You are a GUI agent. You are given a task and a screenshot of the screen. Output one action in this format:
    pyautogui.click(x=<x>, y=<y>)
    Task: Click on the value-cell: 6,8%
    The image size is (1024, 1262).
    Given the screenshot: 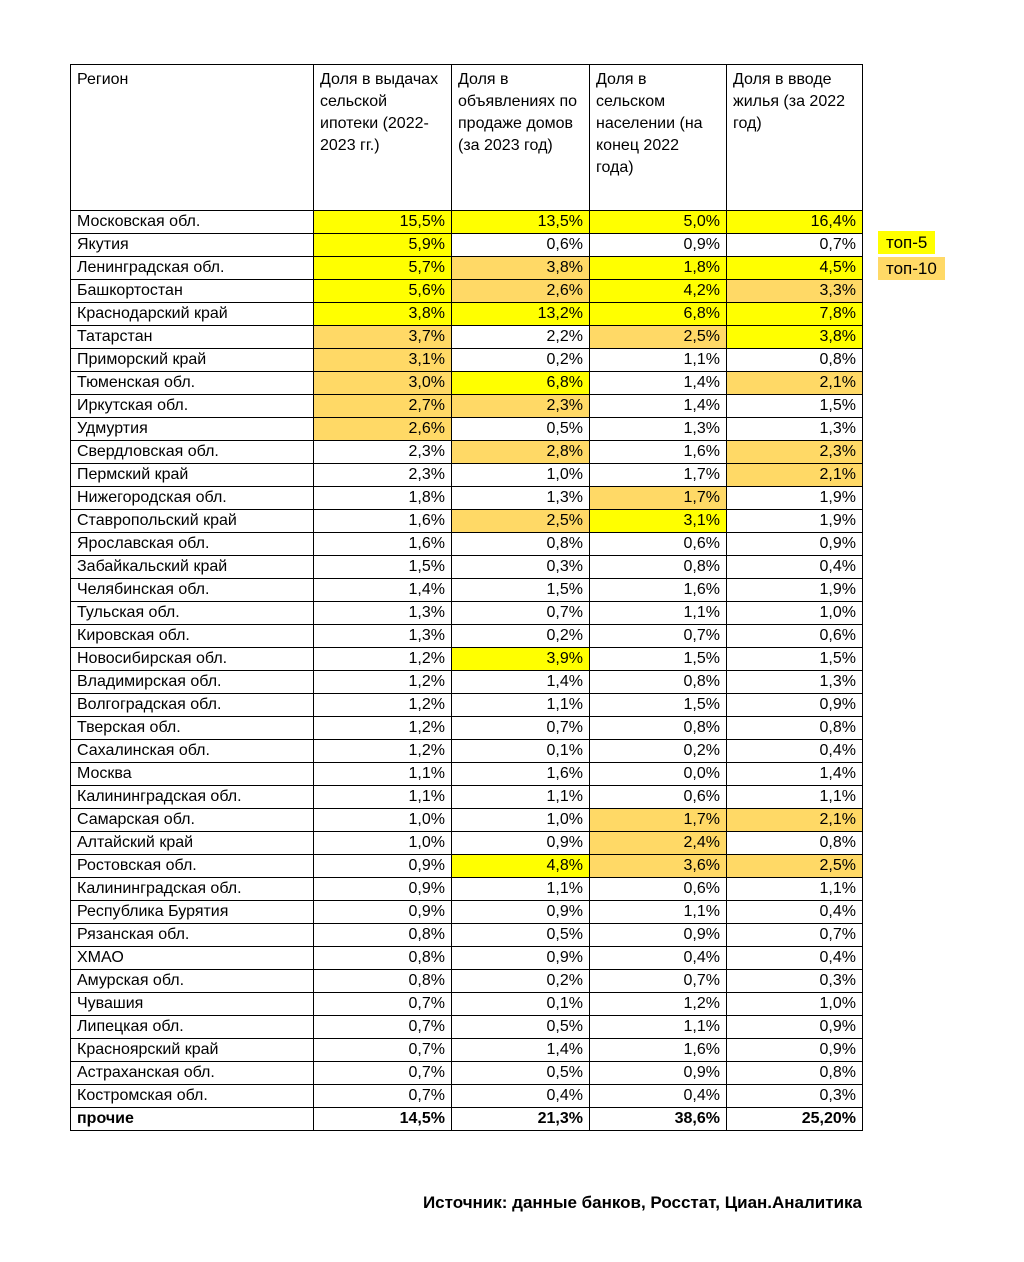 What is the action you would take?
    pyautogui.click(x=658, y=314)
    